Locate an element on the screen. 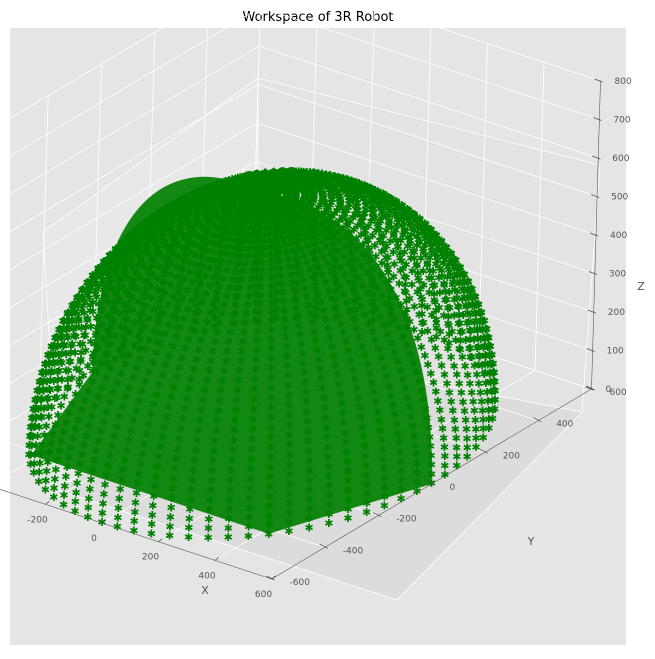 The height and width of the screenshot is (659, 655). z-axis-label: Z is located at coordinates (641, 286).